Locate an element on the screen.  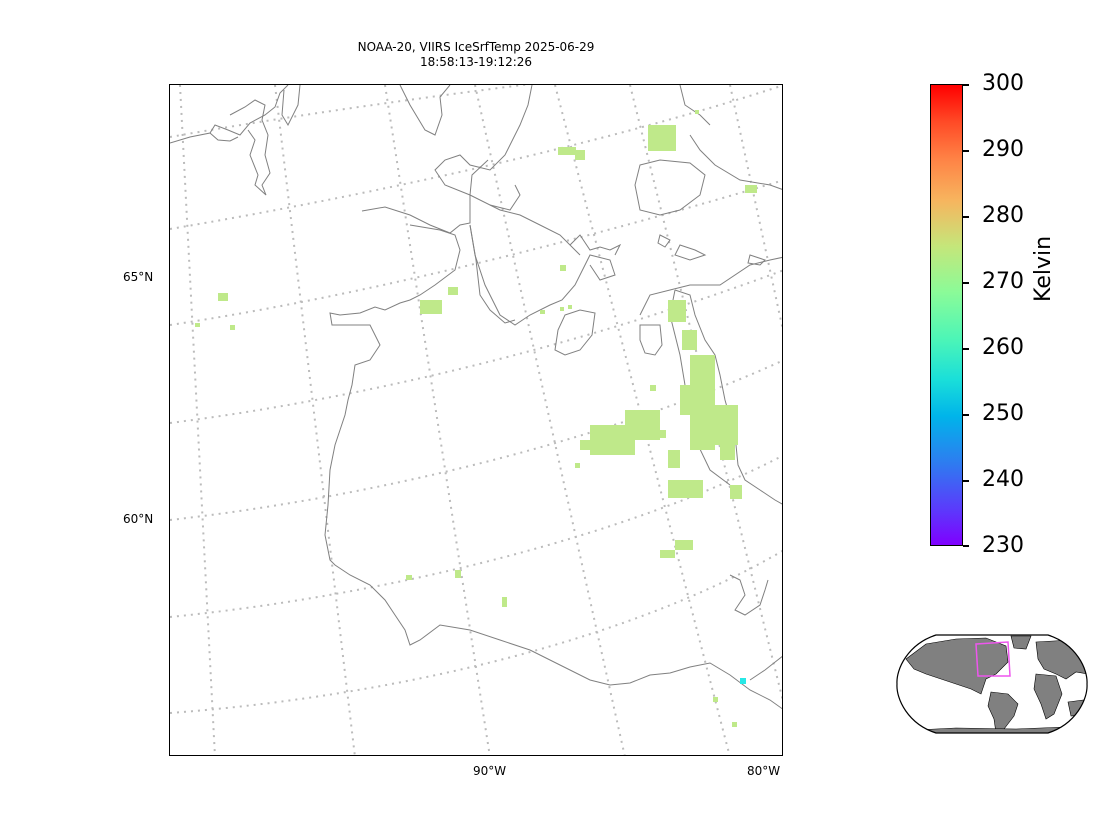
cold-ice-pixel is located at coordinates (743, 681).